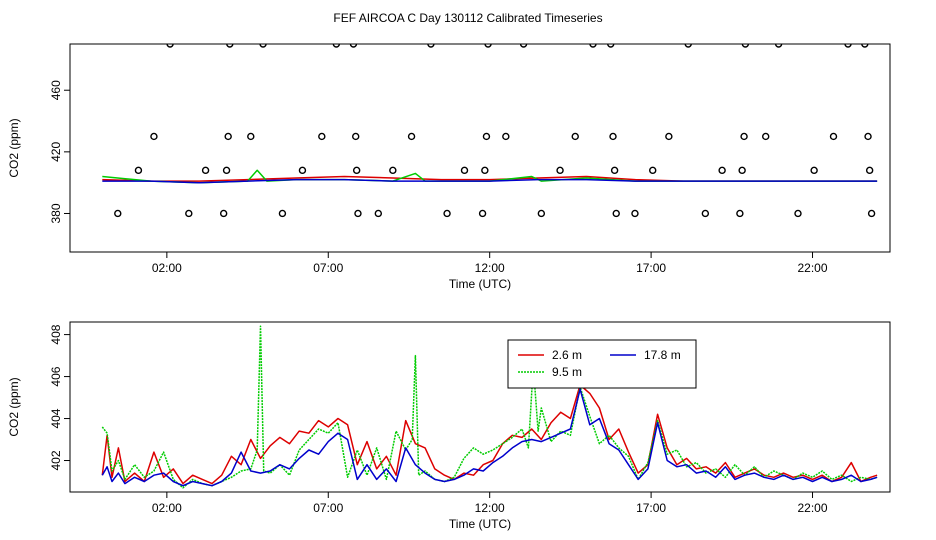 This screenshot has height=540, width=936. I want to click on legend: 2.6 m 9.5 m 17.8 m, so click(602, 364).